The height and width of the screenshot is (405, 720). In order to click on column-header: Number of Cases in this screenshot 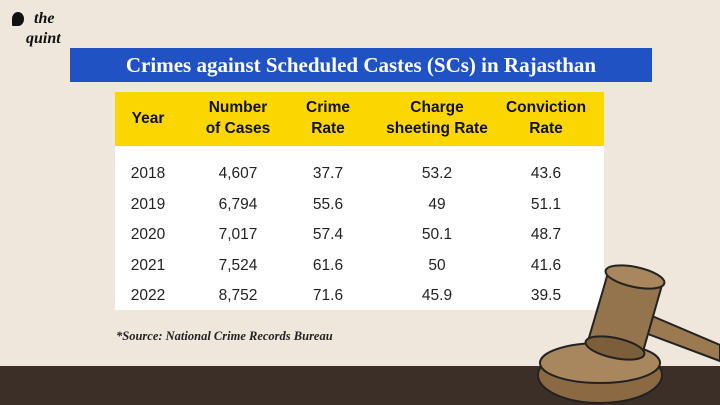, I will do `click(238, 118)`.